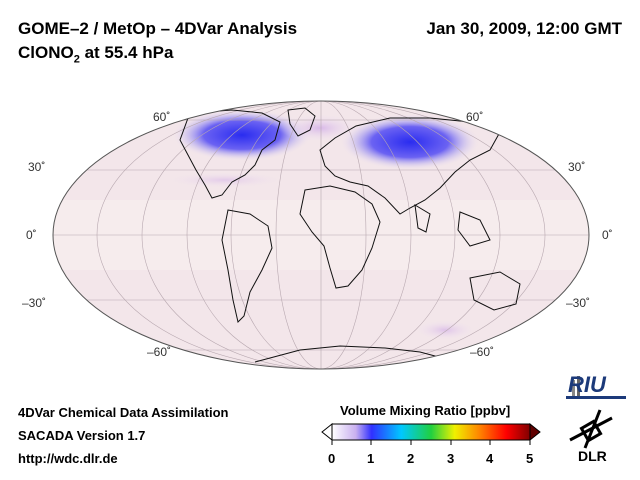  What do you see at coordinates (577, 167) in the screenshot?
I see `lat-label-right: 30˚` at bounding box center [577, 167].